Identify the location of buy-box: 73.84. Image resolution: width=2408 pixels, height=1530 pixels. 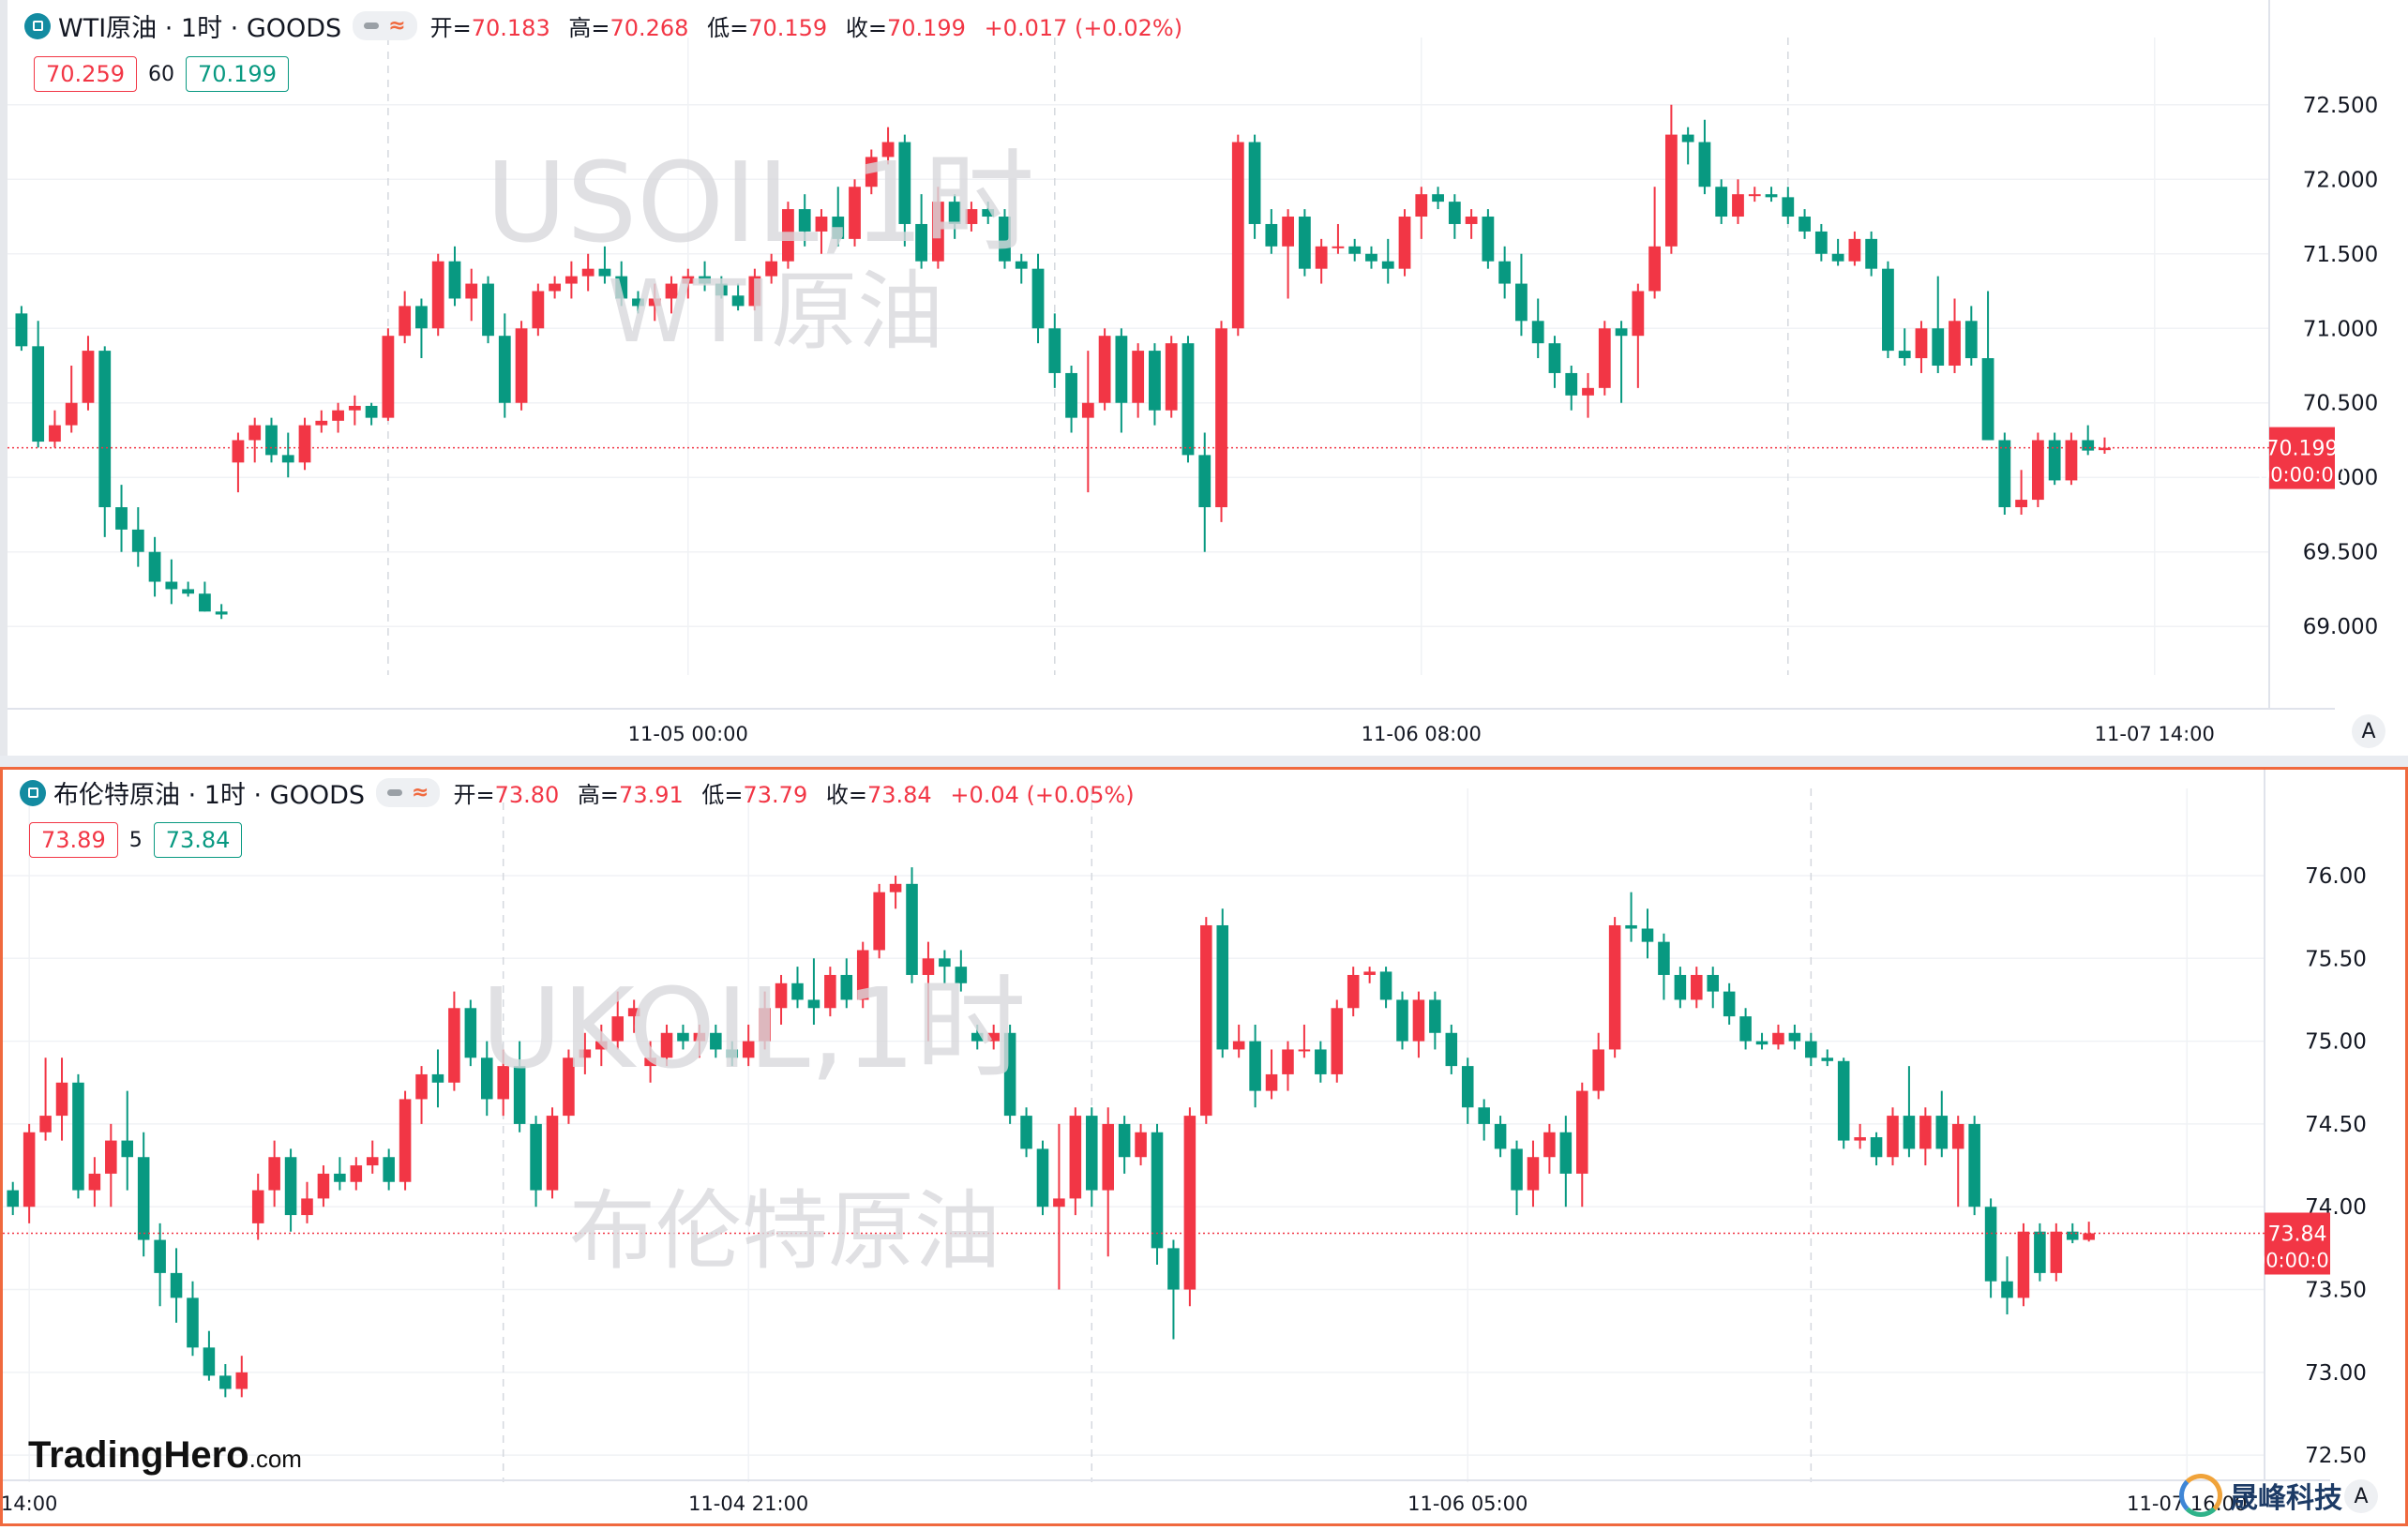
(198, 840).